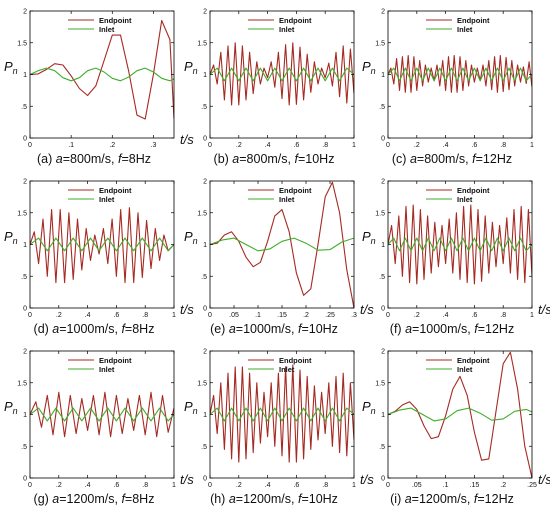 The height and width of the screenshot is (530, 550). What do you see at coordinates (475, 485) in the screenshot?
I see `x-tick-label: .15` at bounding box center [475, 485].